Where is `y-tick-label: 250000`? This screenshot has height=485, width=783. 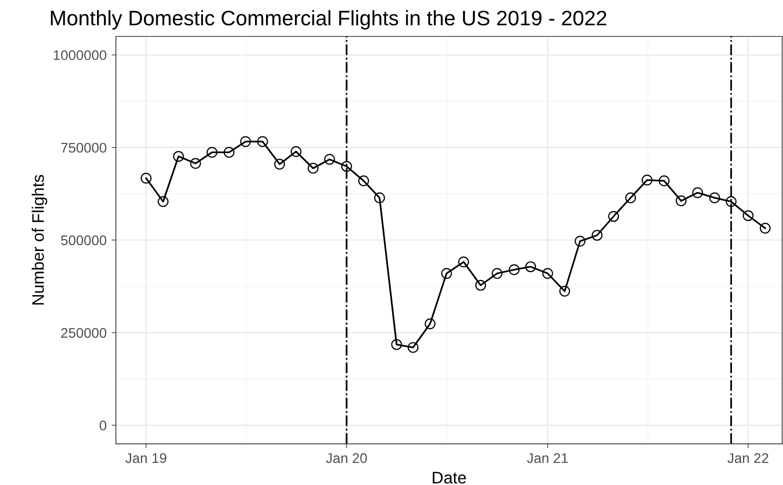 y-tick-label: 250000 is located at coordinates (83, 333).